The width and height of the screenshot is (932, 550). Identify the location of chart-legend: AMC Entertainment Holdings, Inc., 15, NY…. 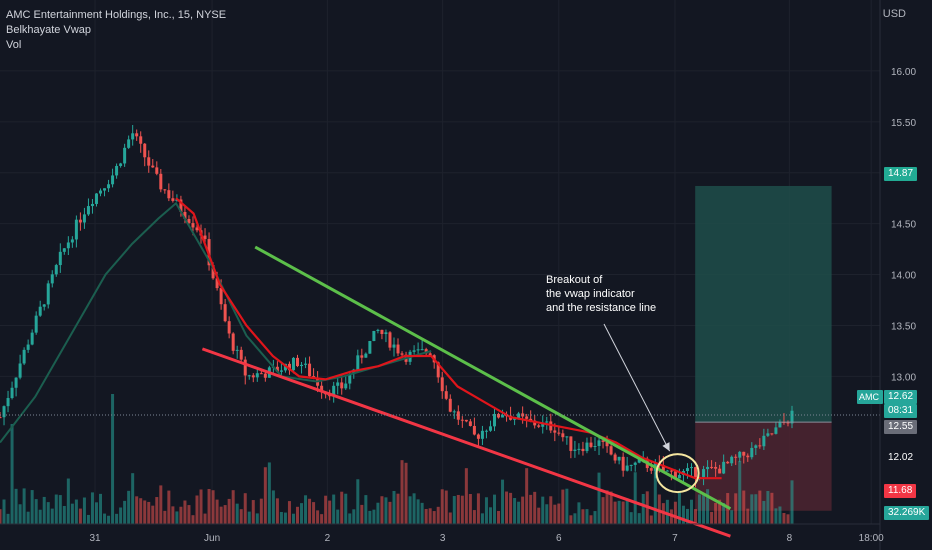
(116, 30).